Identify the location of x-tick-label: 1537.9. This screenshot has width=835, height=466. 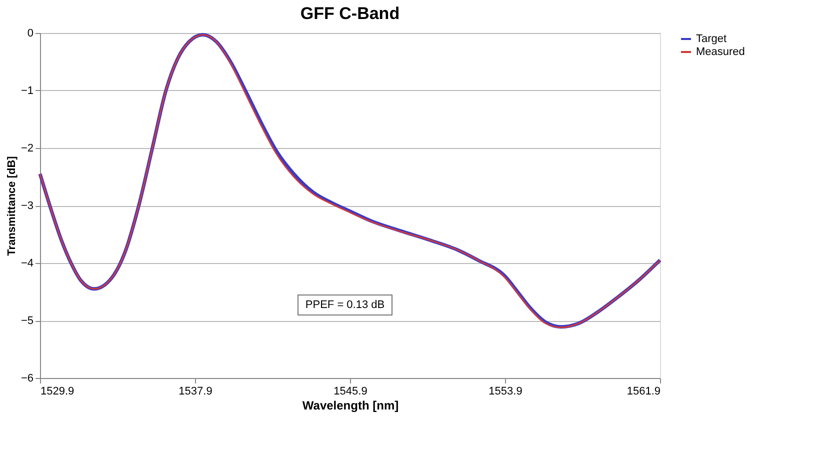
(195, 392).